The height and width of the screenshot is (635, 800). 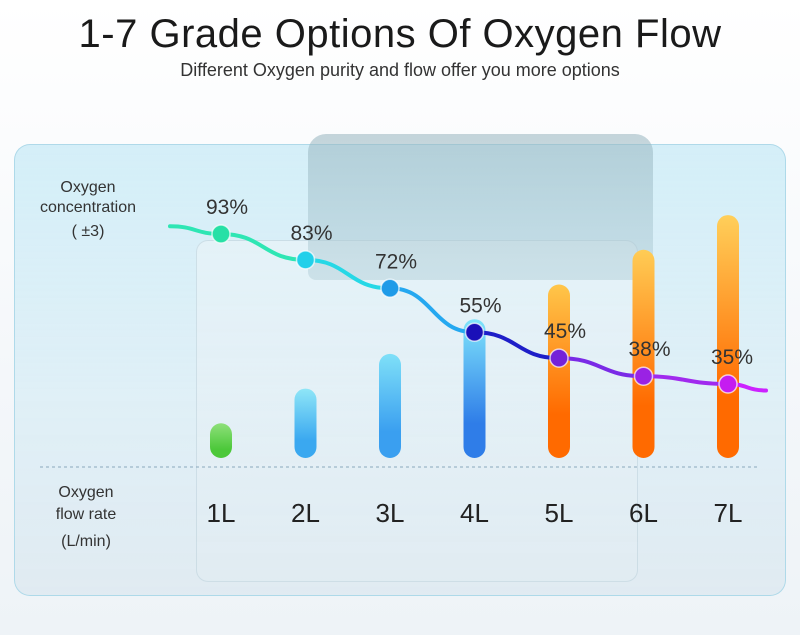 I want to click on flow-tick-7L: 7L, so click(x=728, y=513).